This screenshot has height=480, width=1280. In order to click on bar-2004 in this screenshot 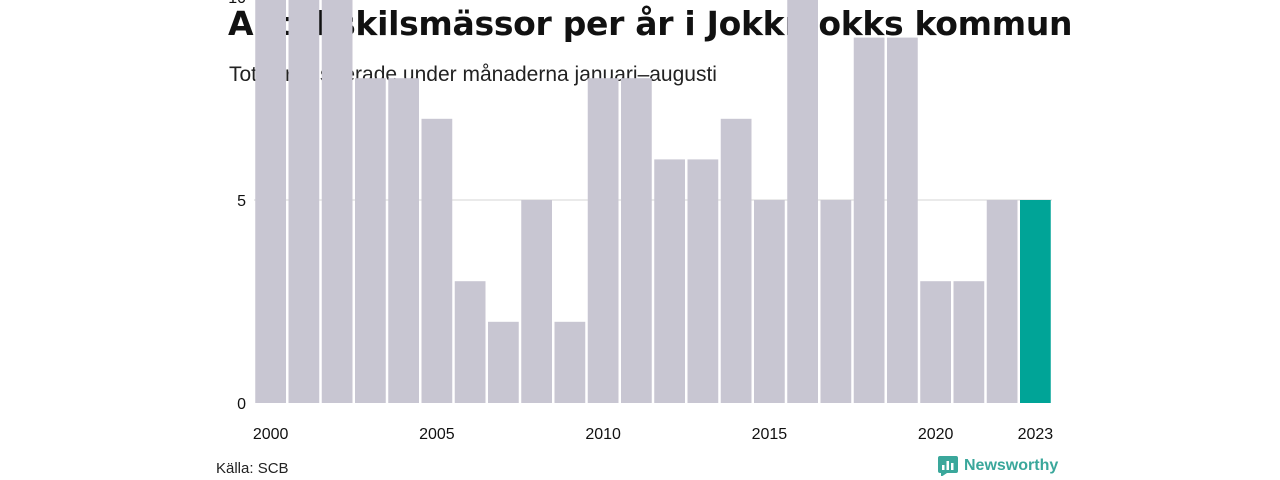, I will do `click(403, 240)`.